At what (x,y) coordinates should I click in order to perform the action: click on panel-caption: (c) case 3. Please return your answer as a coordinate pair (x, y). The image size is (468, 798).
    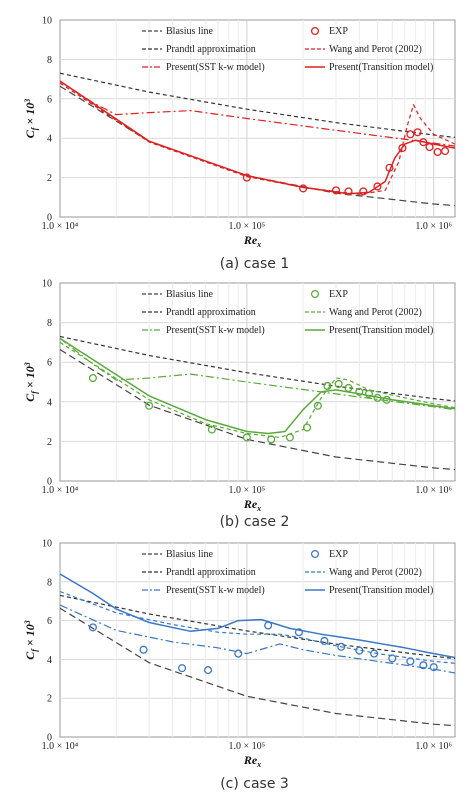
    Looking at the image, I should click on (254, 784).